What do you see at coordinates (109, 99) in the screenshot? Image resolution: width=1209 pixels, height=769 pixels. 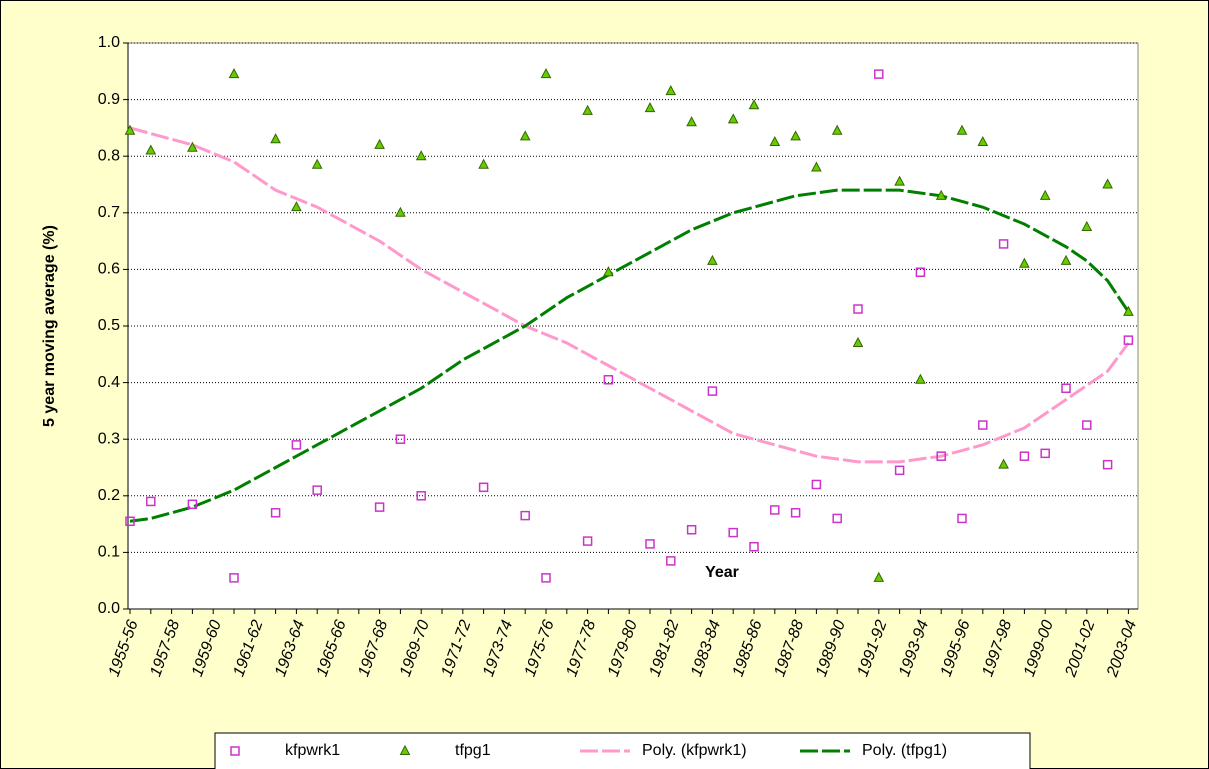 I see `y-tick-label: 0.9` at bounding box center [109, 99].